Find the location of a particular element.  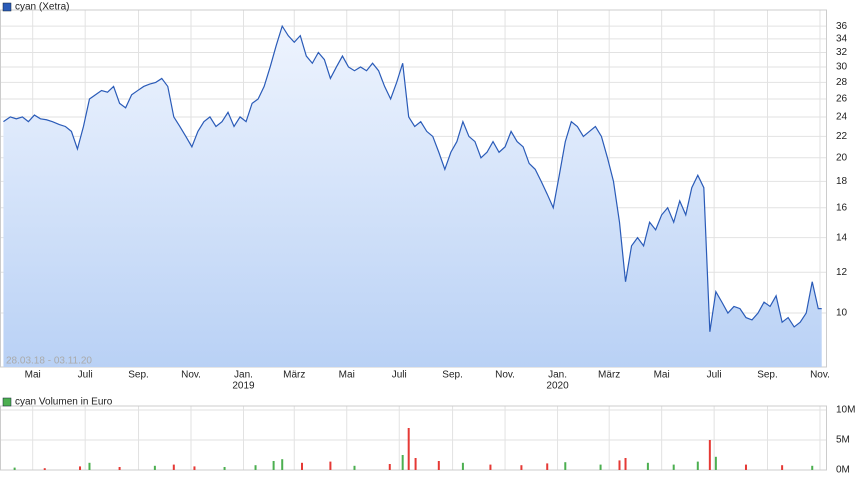

y-tick-label: 12 is located at coordinates (842, 272).